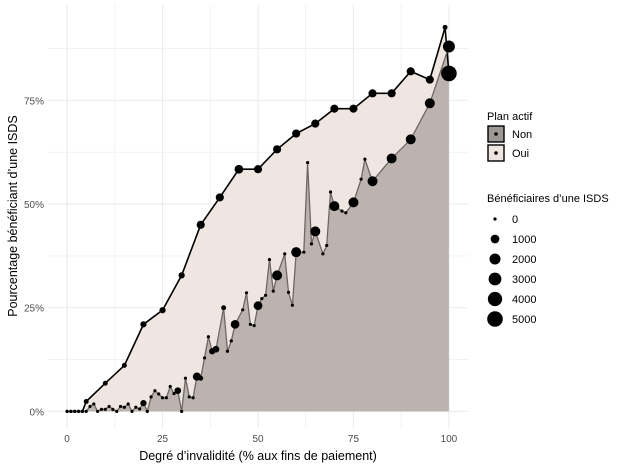  What do you see at coordinates (548, 199) in the screenshot?
I see `legend-size-title: Bénéficiaires d’une ISDS` at bounding box center [548, 199].